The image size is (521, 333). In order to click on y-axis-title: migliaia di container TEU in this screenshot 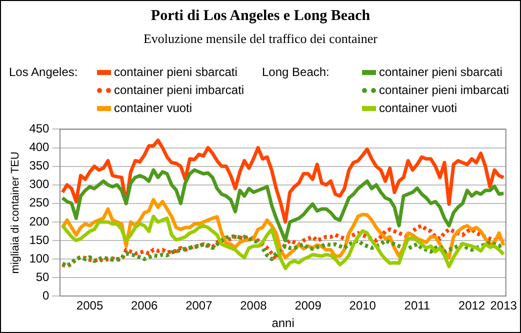, I will do `click(16, 213)`.